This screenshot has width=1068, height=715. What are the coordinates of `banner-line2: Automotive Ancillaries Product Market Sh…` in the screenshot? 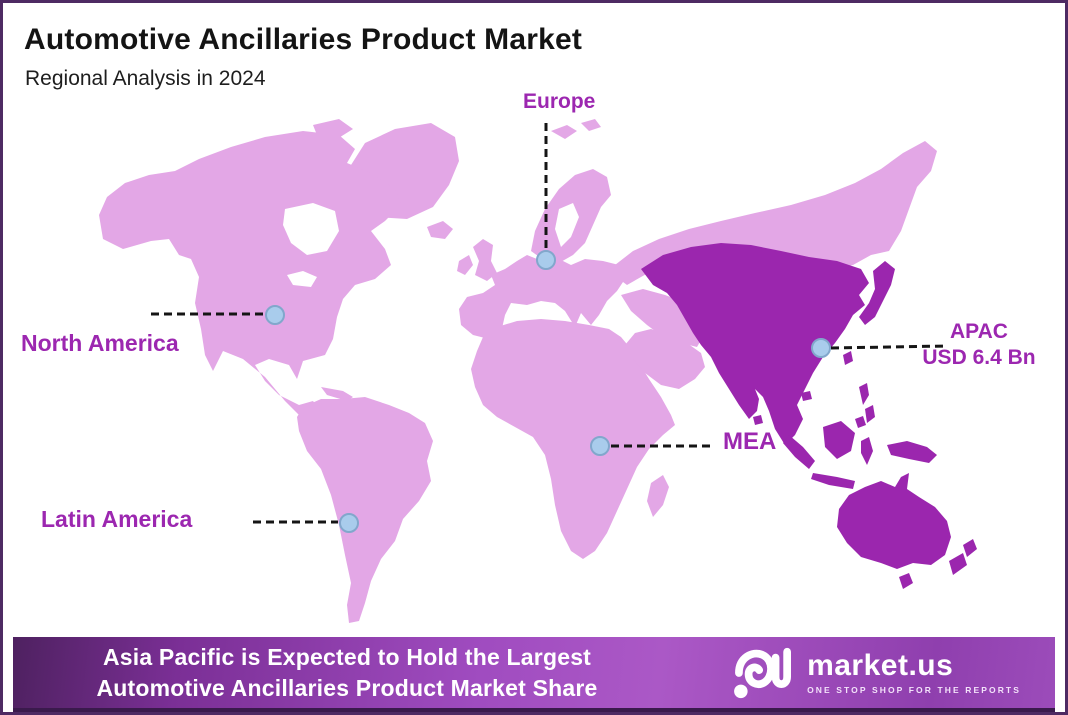 It's located at (347, 687).